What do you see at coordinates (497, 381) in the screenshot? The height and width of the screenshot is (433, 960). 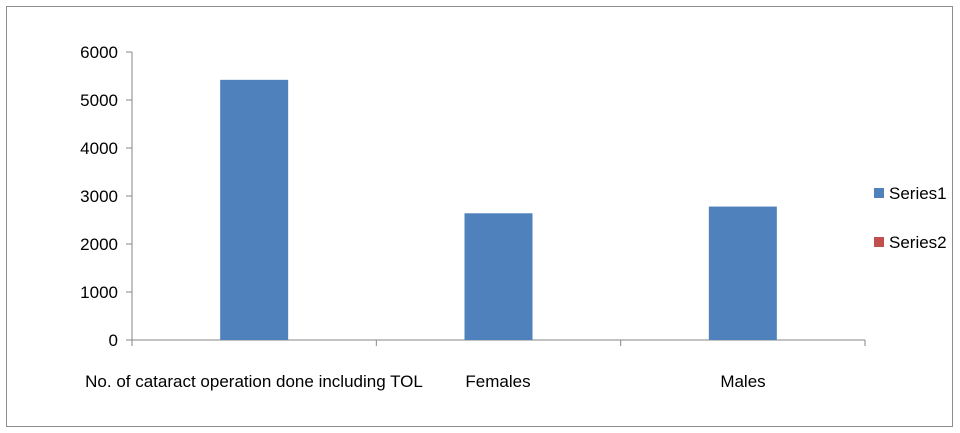 I see `x-category-label: Females` at bounding box center [497, 381].